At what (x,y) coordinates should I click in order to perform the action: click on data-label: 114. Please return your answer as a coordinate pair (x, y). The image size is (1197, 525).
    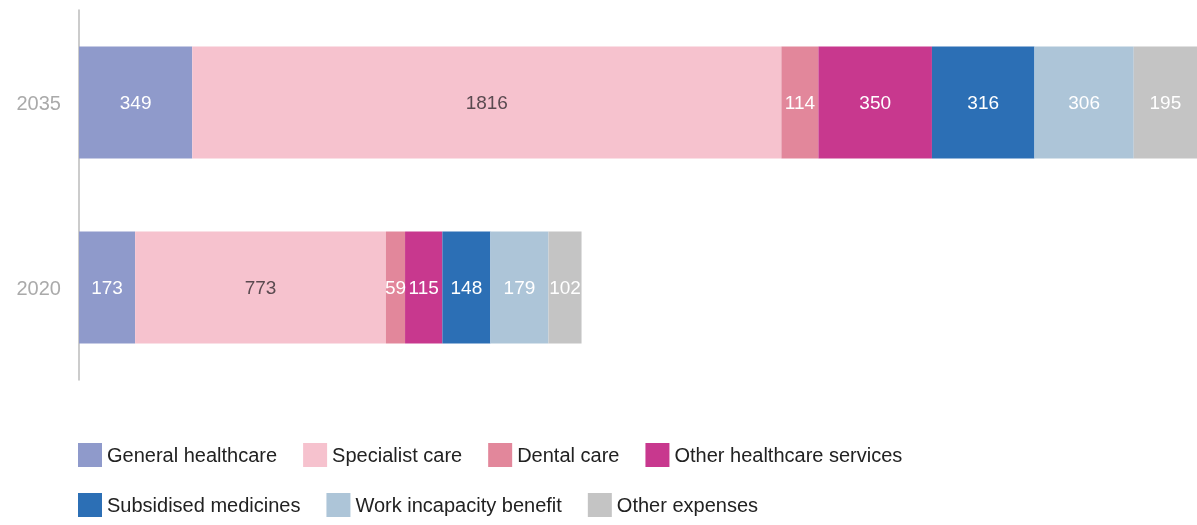
    Looking at the image, I should click on (800, 102).